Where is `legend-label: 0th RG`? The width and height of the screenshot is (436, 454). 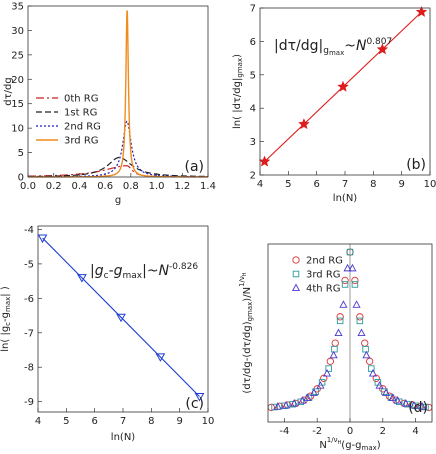
legend-label: 0th RG is located at coordinates (81, 99).